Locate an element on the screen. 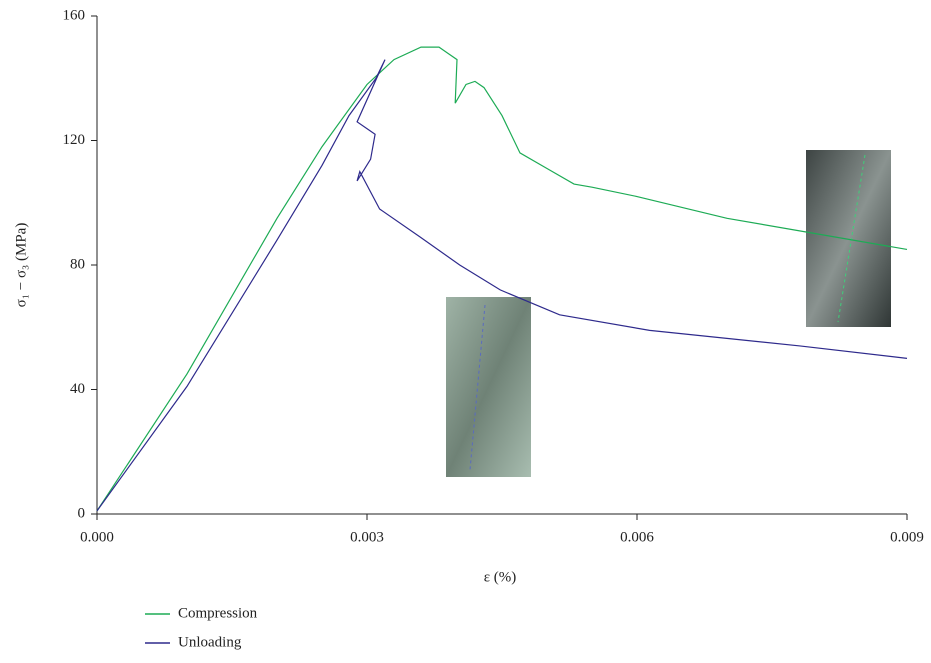 The width and height of the screenshot is (931, 663). y-tick-label: 80 is located at coordinates (77, 264).